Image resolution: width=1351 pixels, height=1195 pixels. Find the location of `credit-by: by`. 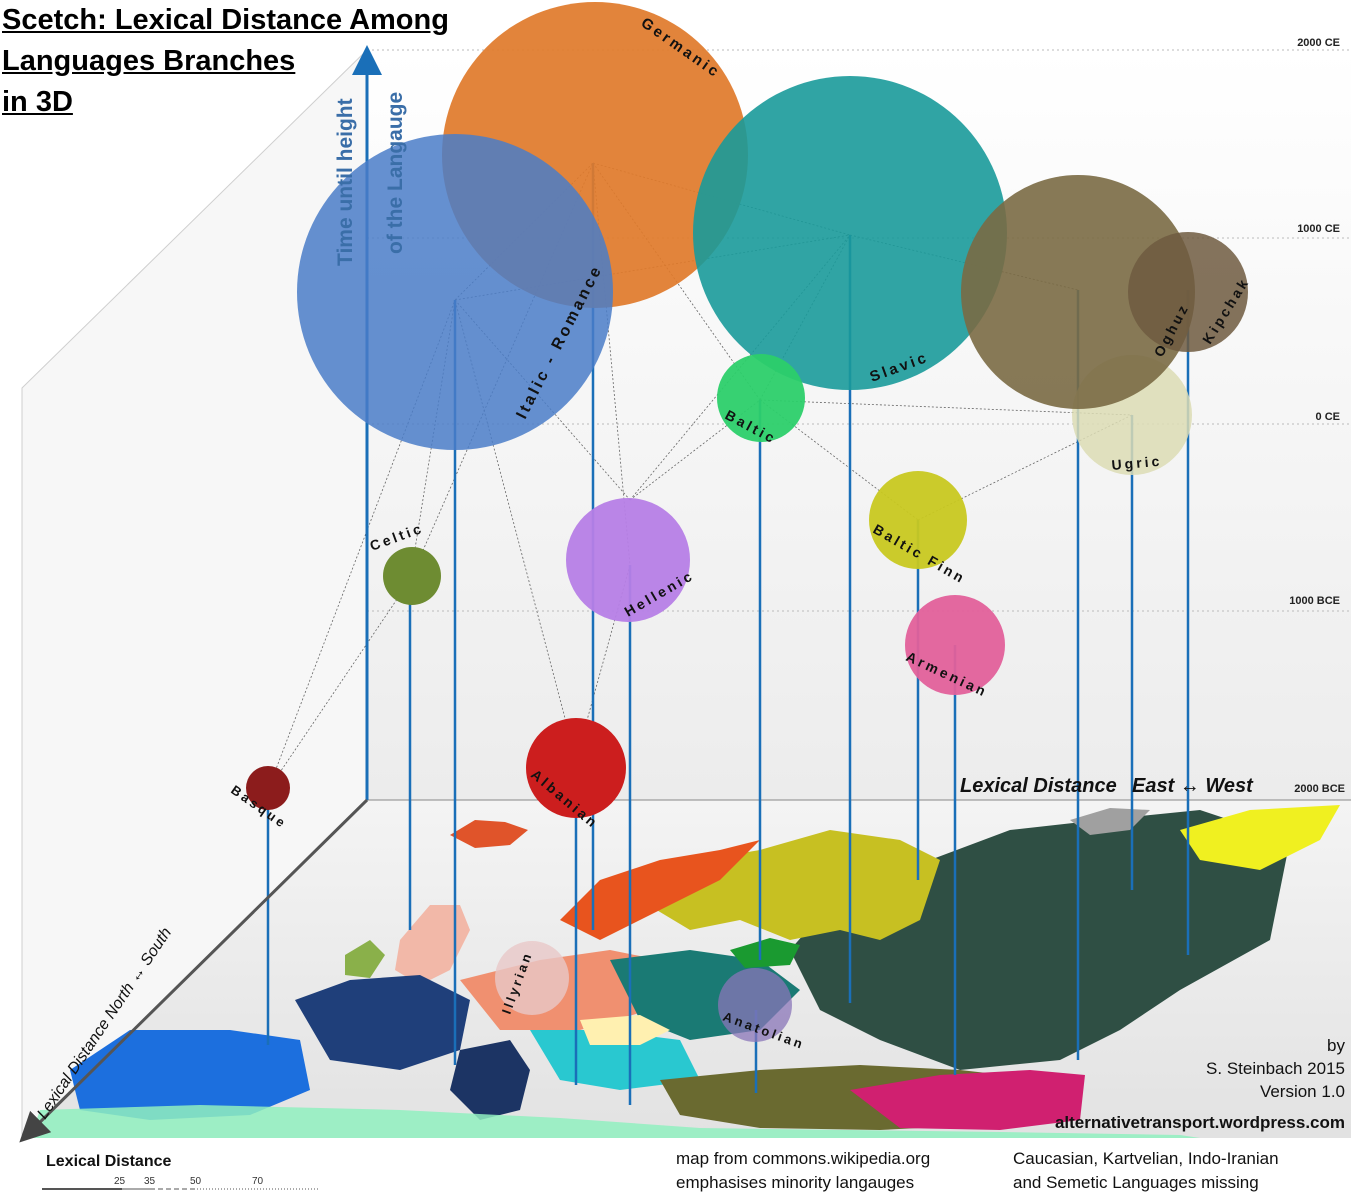

credit-by: by is located at coordinates (1336, 1045).